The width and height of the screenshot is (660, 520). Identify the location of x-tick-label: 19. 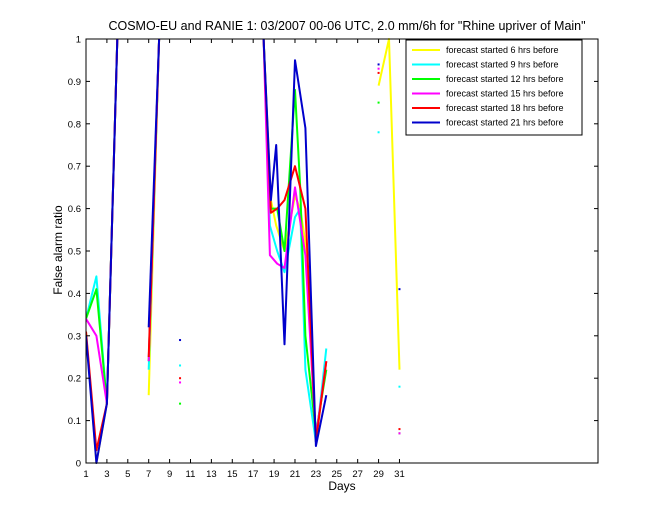
(274, 474).